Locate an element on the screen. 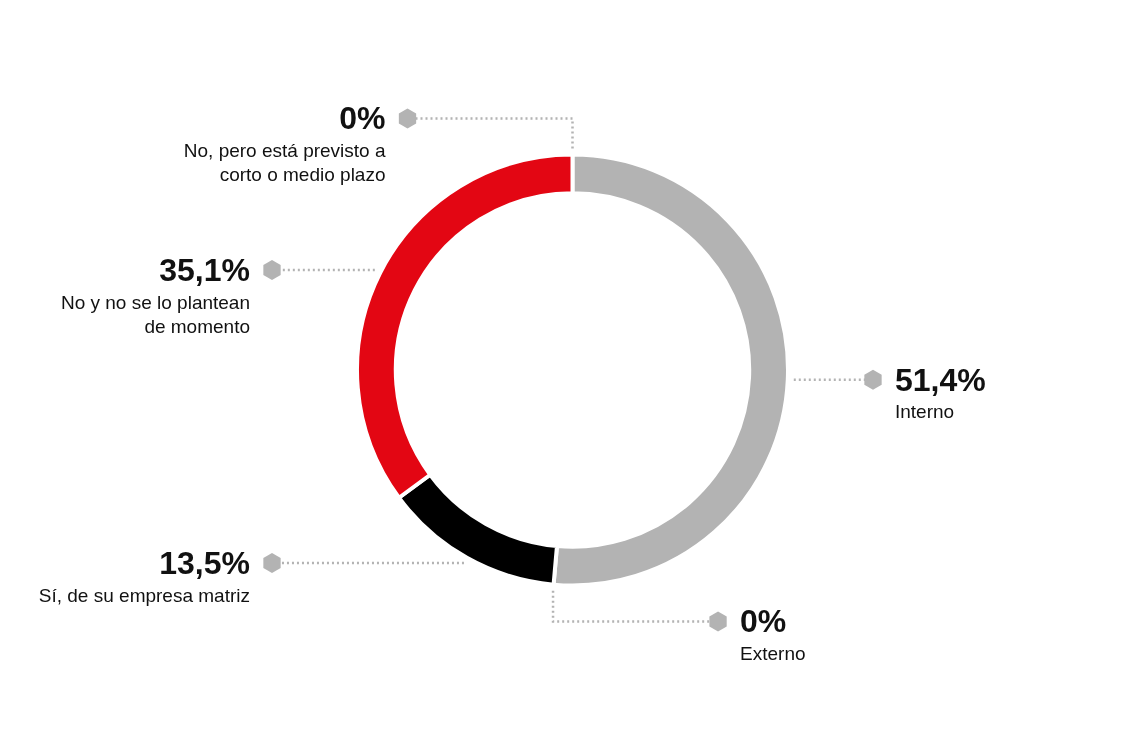 Image resolution: width=1145 pixels, height=740 pixels. data-label: 13,5% is located at coordinates (204, 562).